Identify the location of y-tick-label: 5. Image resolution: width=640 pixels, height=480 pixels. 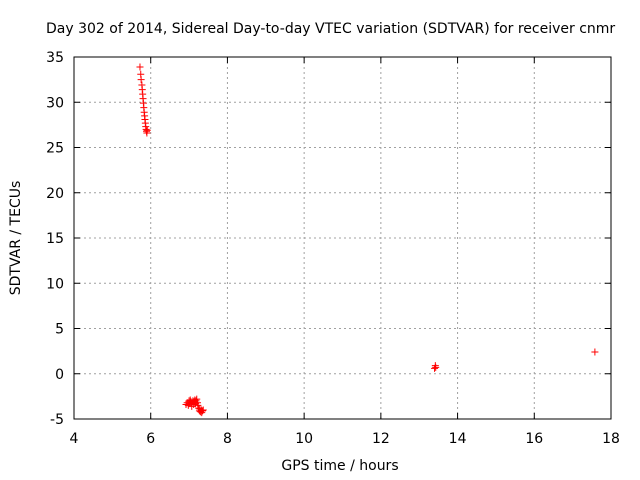
(59, 330).